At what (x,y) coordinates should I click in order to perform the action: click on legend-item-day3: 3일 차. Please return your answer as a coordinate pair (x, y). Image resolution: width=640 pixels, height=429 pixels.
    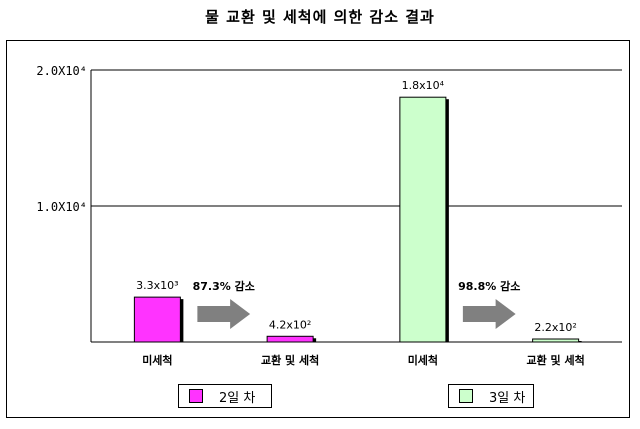
    Looking at the image, I should click on (491, 396).